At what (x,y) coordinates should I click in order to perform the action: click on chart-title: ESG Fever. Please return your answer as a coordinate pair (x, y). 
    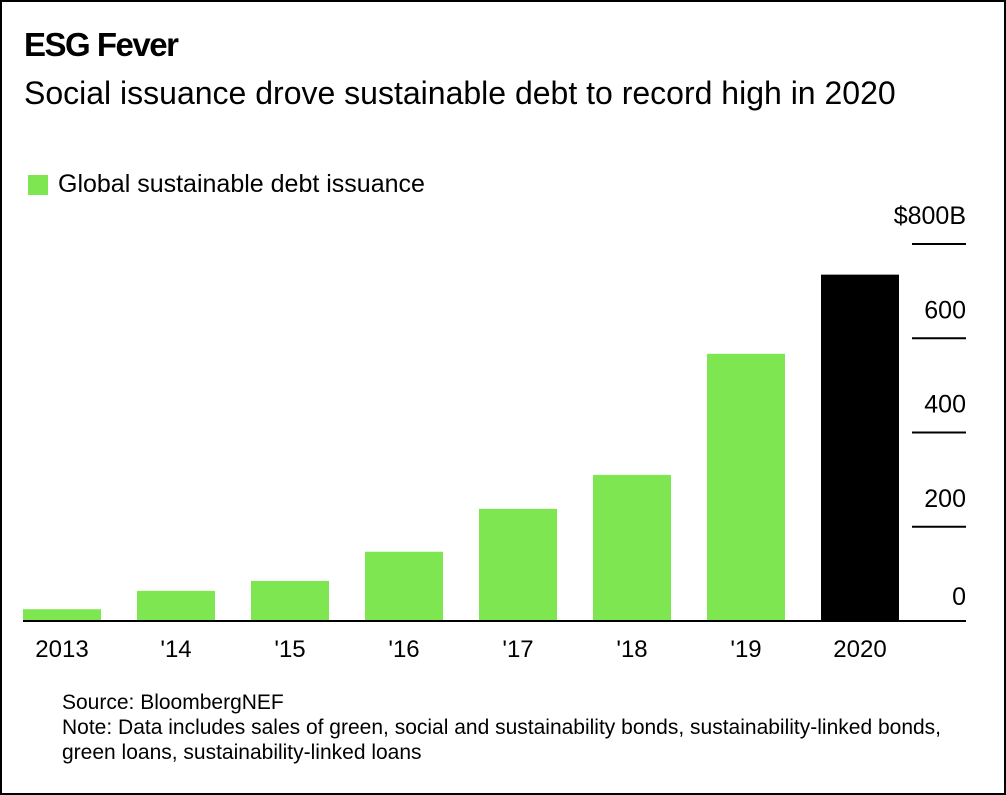
    Looking at the image, I should click on (101, 44).